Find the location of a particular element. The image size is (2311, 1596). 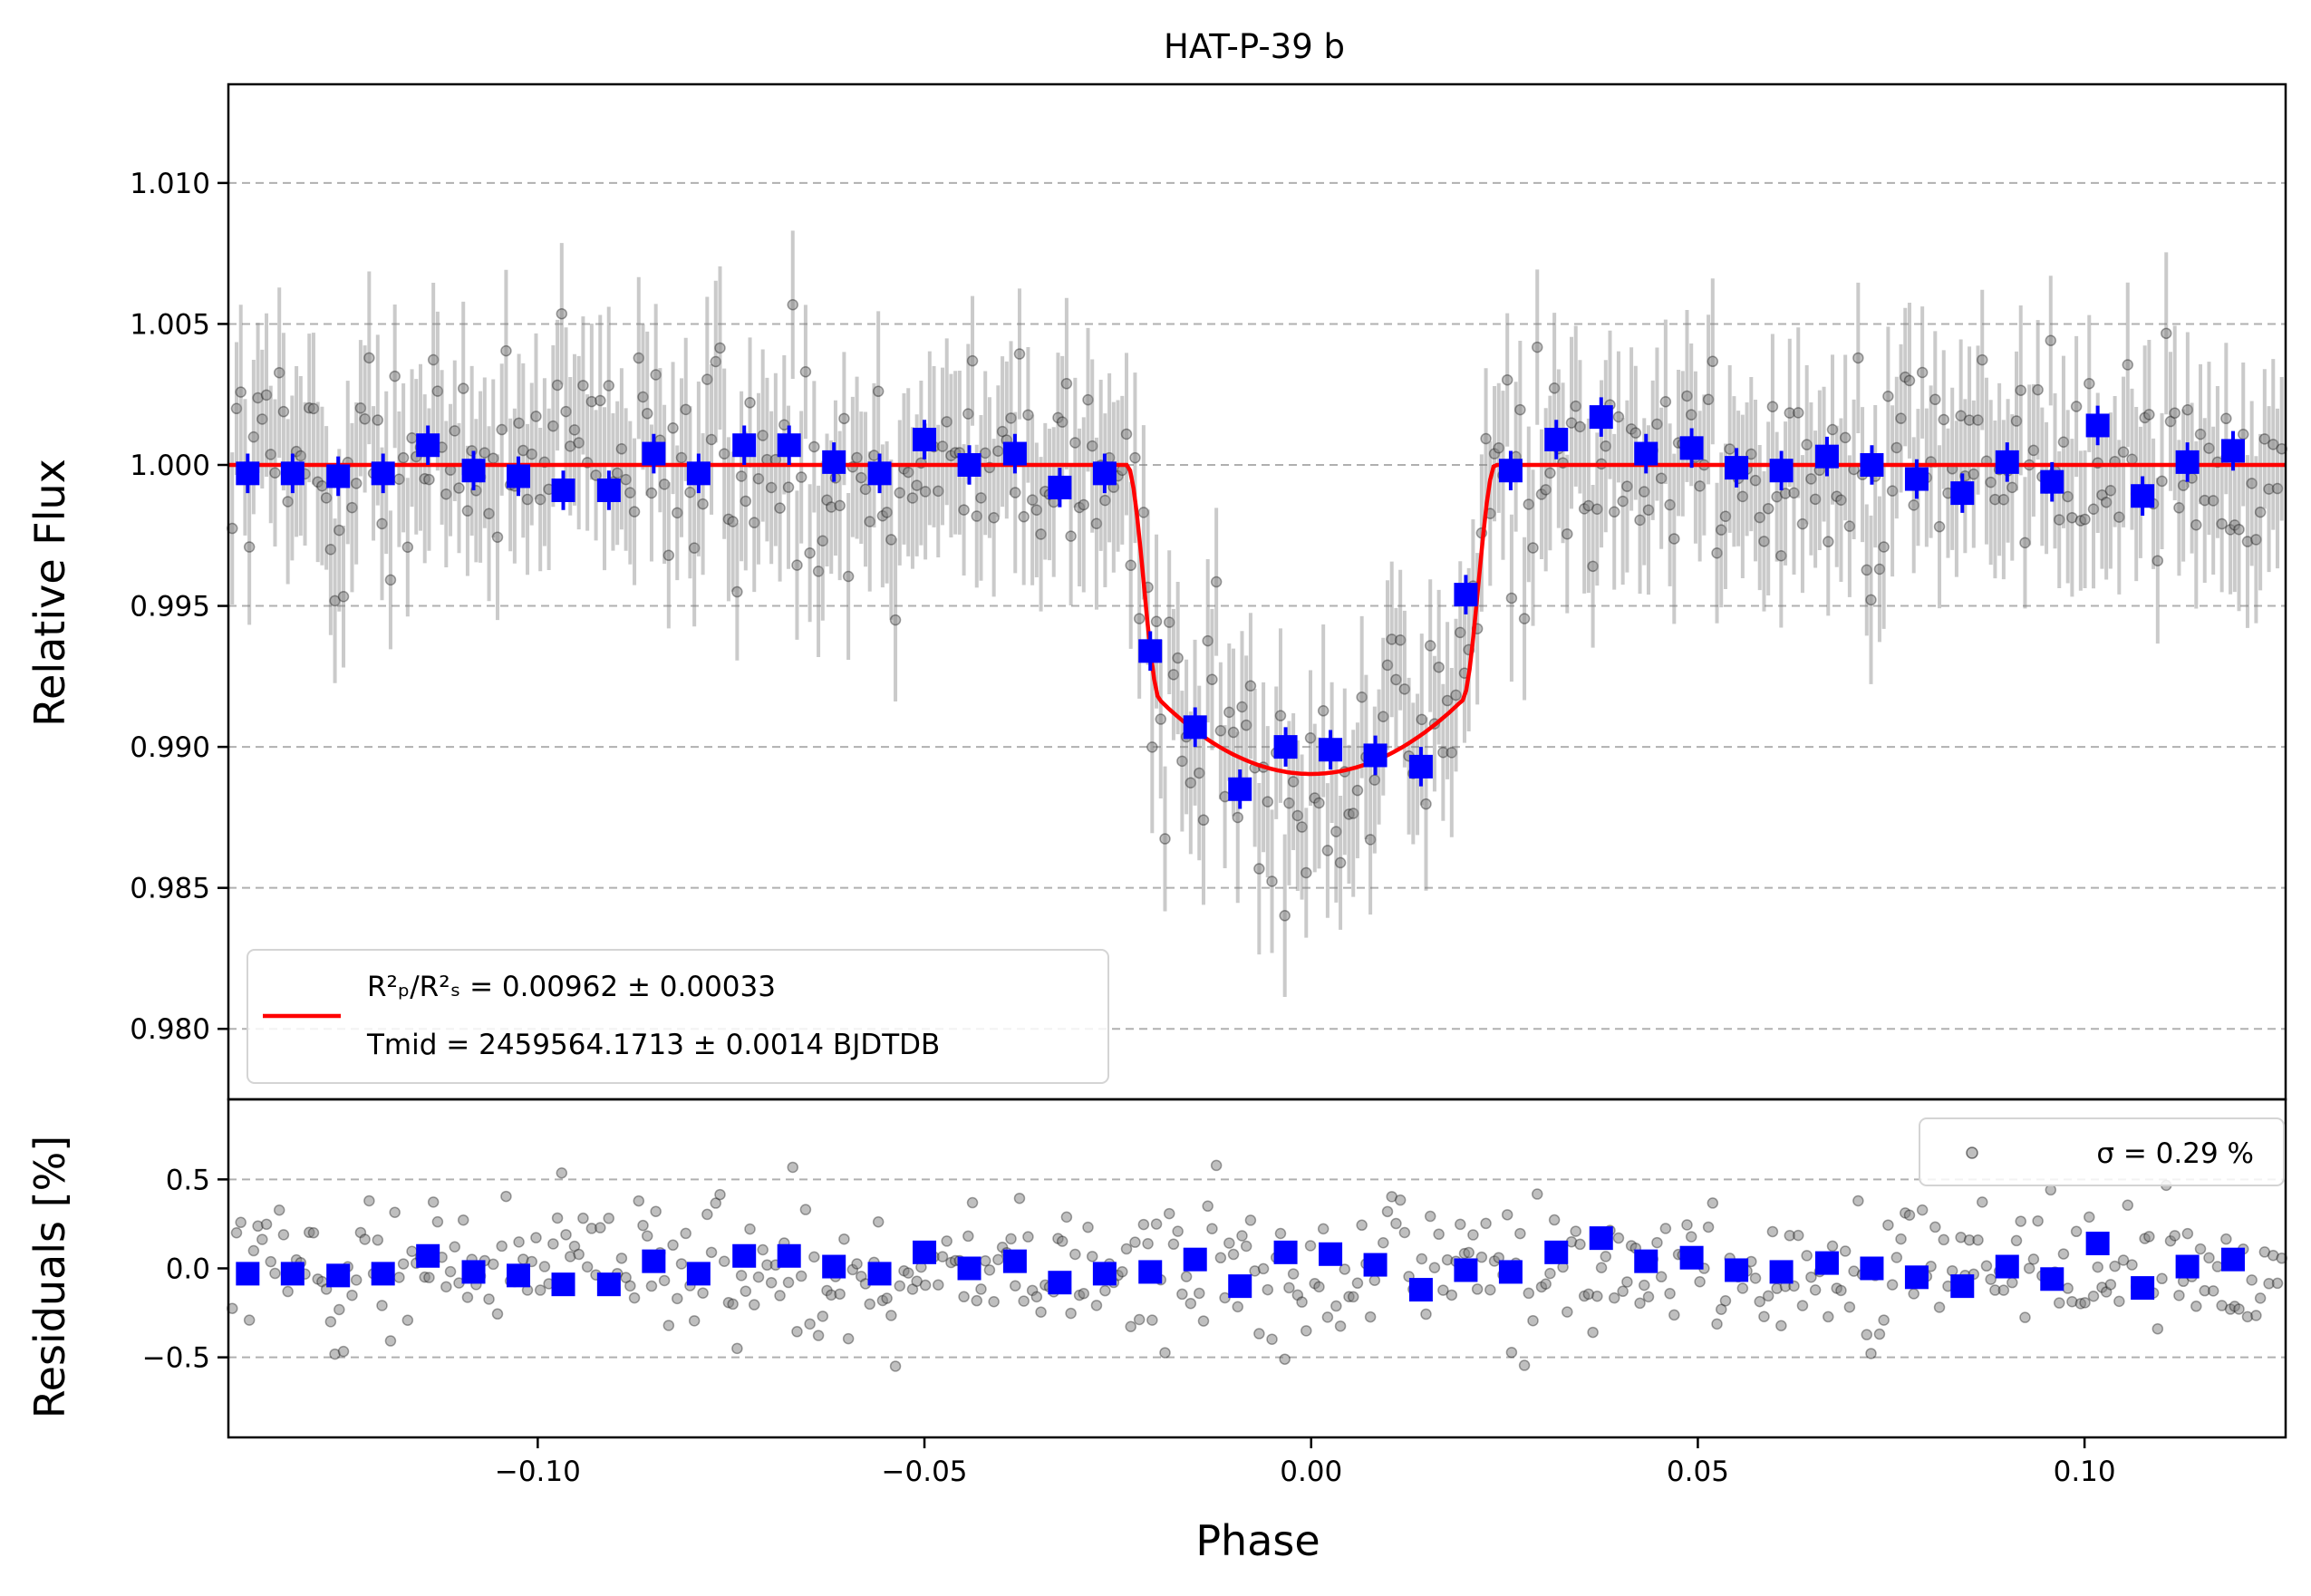

residuals-legend-box is located at coordinates (2102, 1151).